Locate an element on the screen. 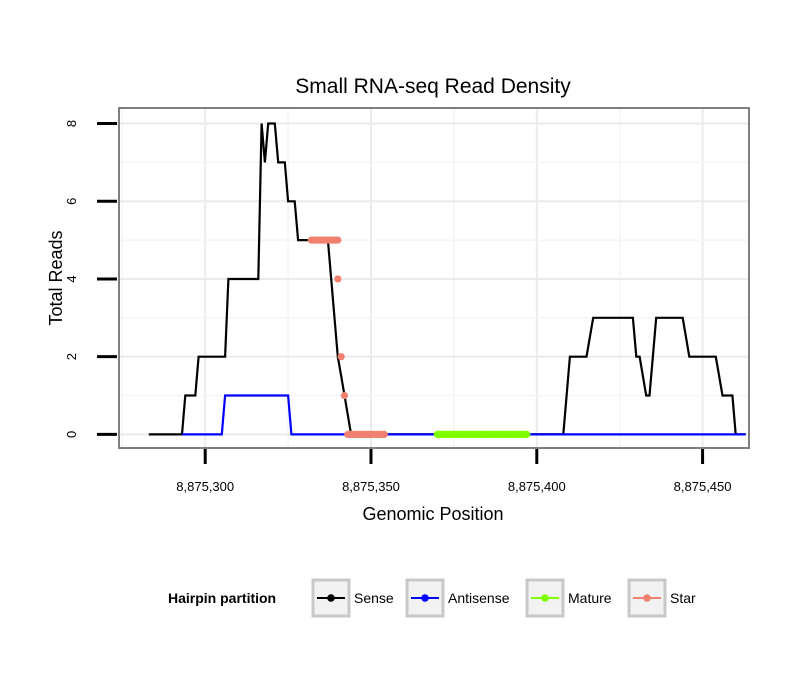 Image resolution: width=810 pixels, height=690 pixels. legend-item-sense: Sense is located at coordinates (352, 598).